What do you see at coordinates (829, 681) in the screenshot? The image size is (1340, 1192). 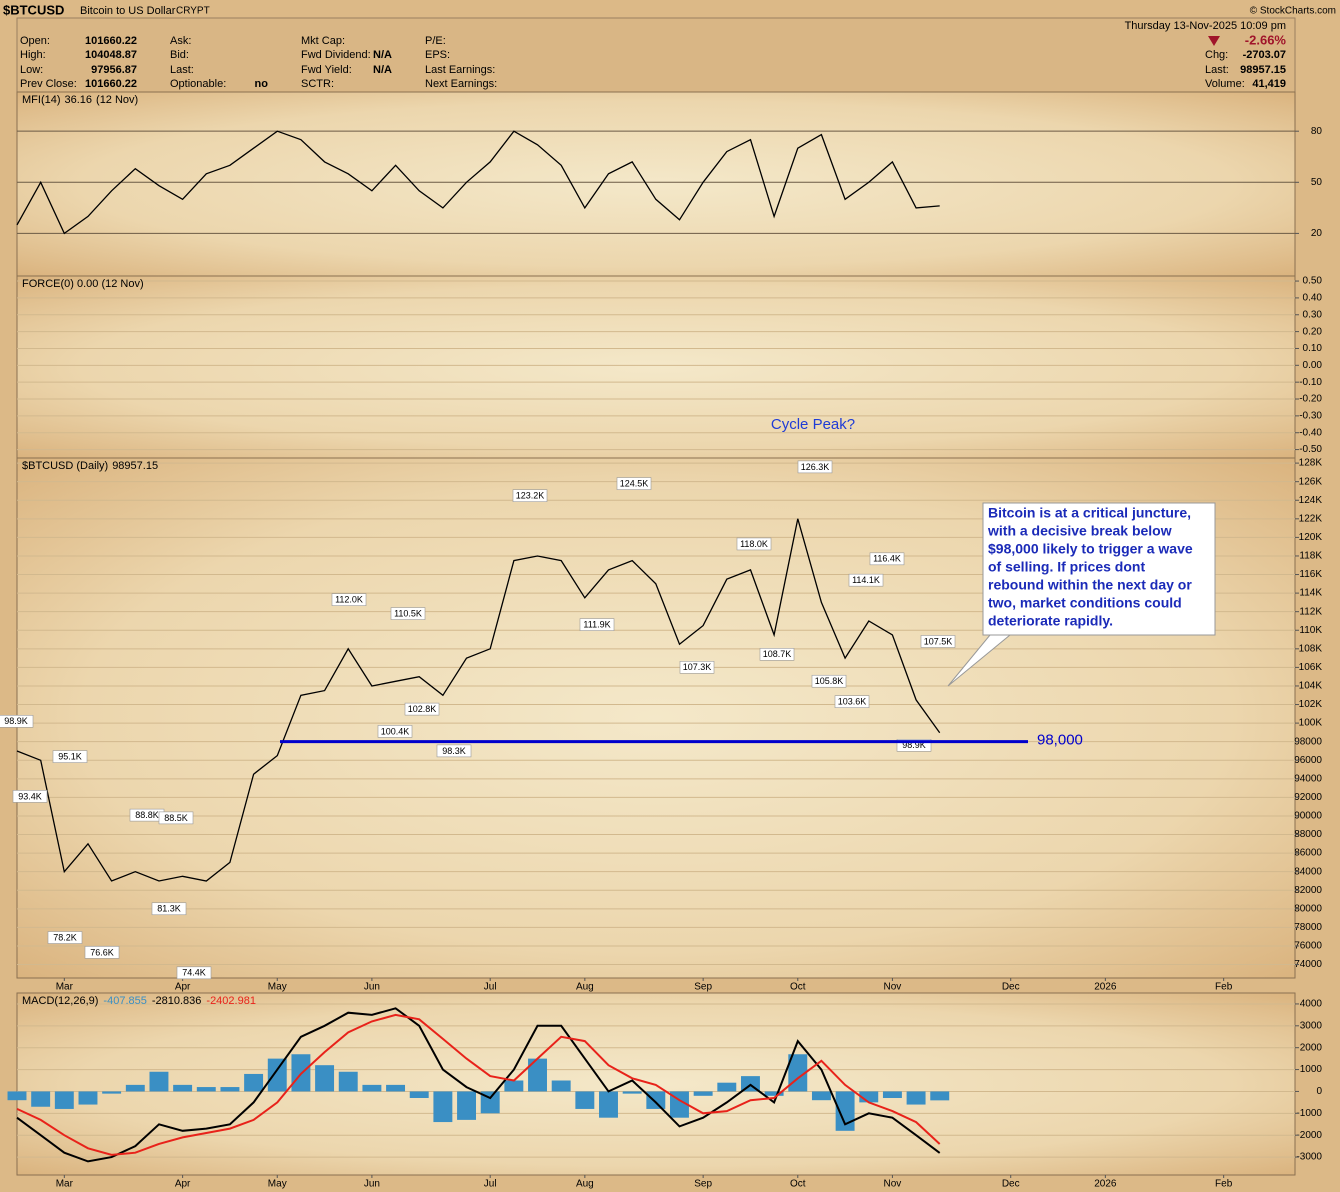 I see `price-label: 105.8K` at bounding box center [829, 681].